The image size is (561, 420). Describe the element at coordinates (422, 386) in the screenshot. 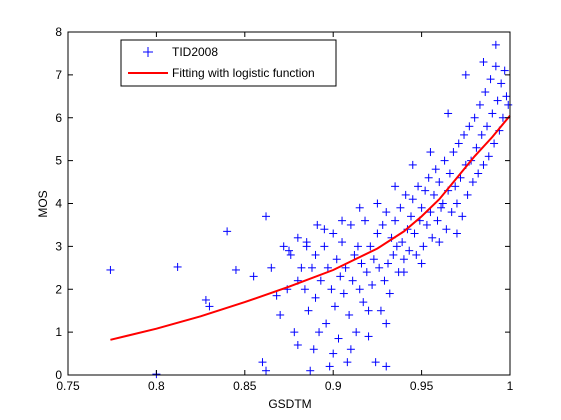

I see `x-tick-label: 0.95` at that location.